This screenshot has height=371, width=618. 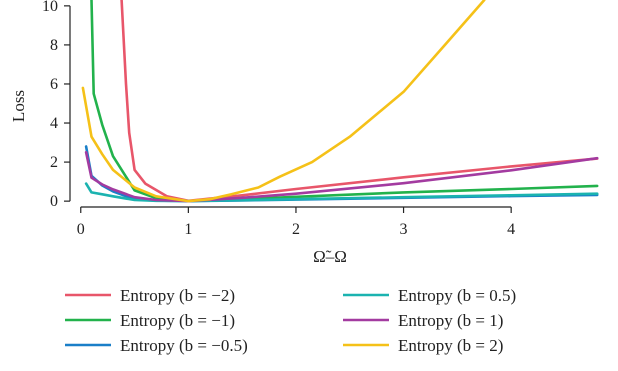 What do you see at coordinates (177, 320) in the screenshot?
I see `legend-label: Entropy (b = −1)` at bounding box center [177, 320].